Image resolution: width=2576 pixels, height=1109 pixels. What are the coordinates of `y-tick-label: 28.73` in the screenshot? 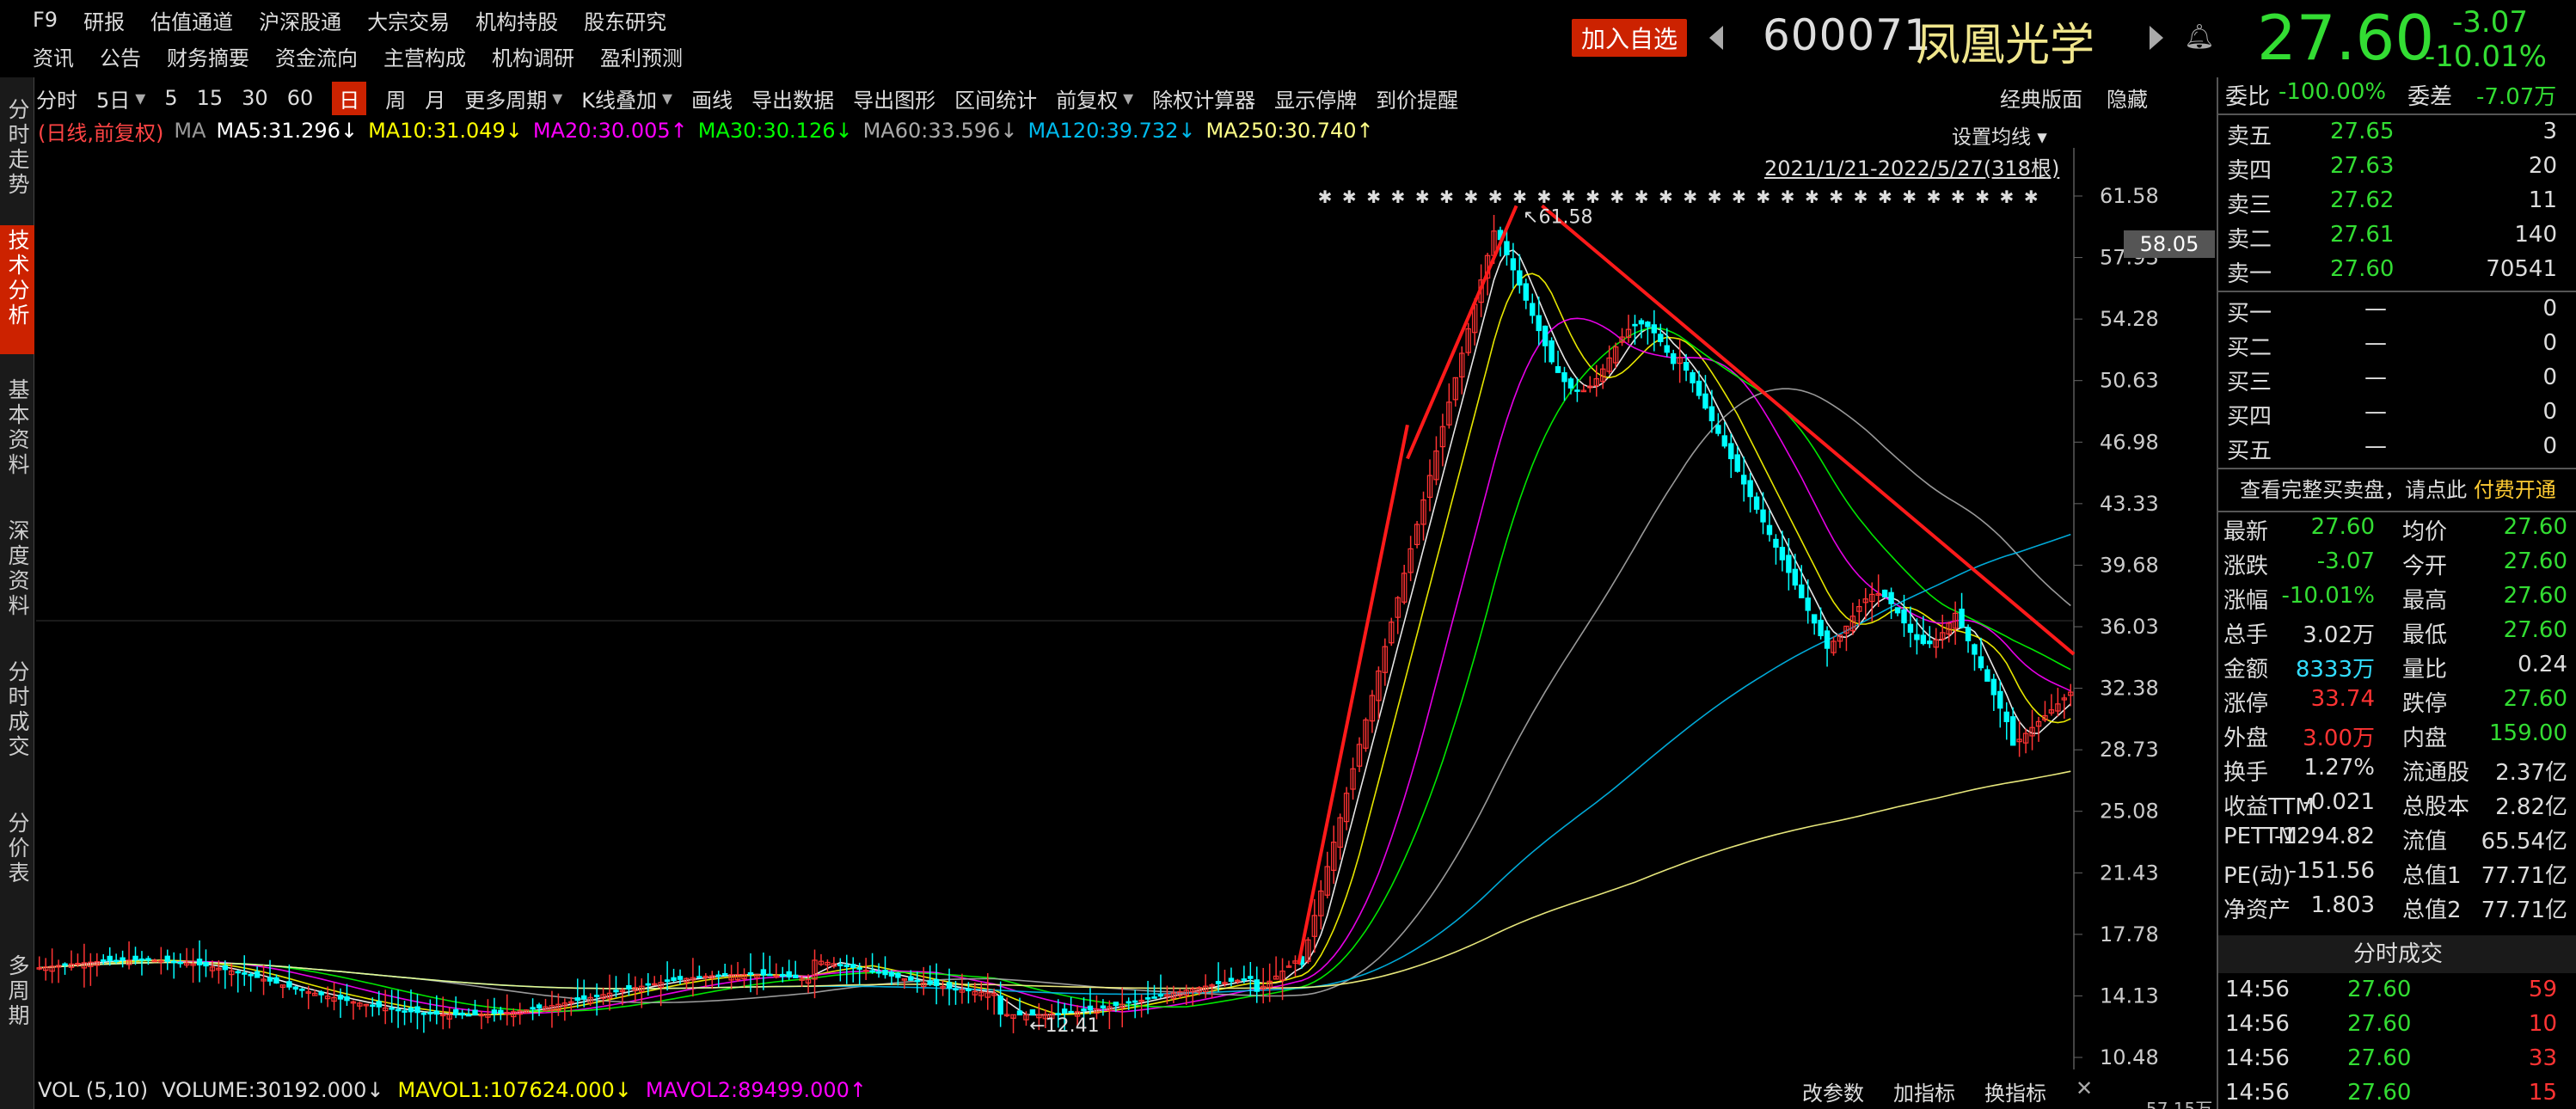 It's located at (2129, 750).